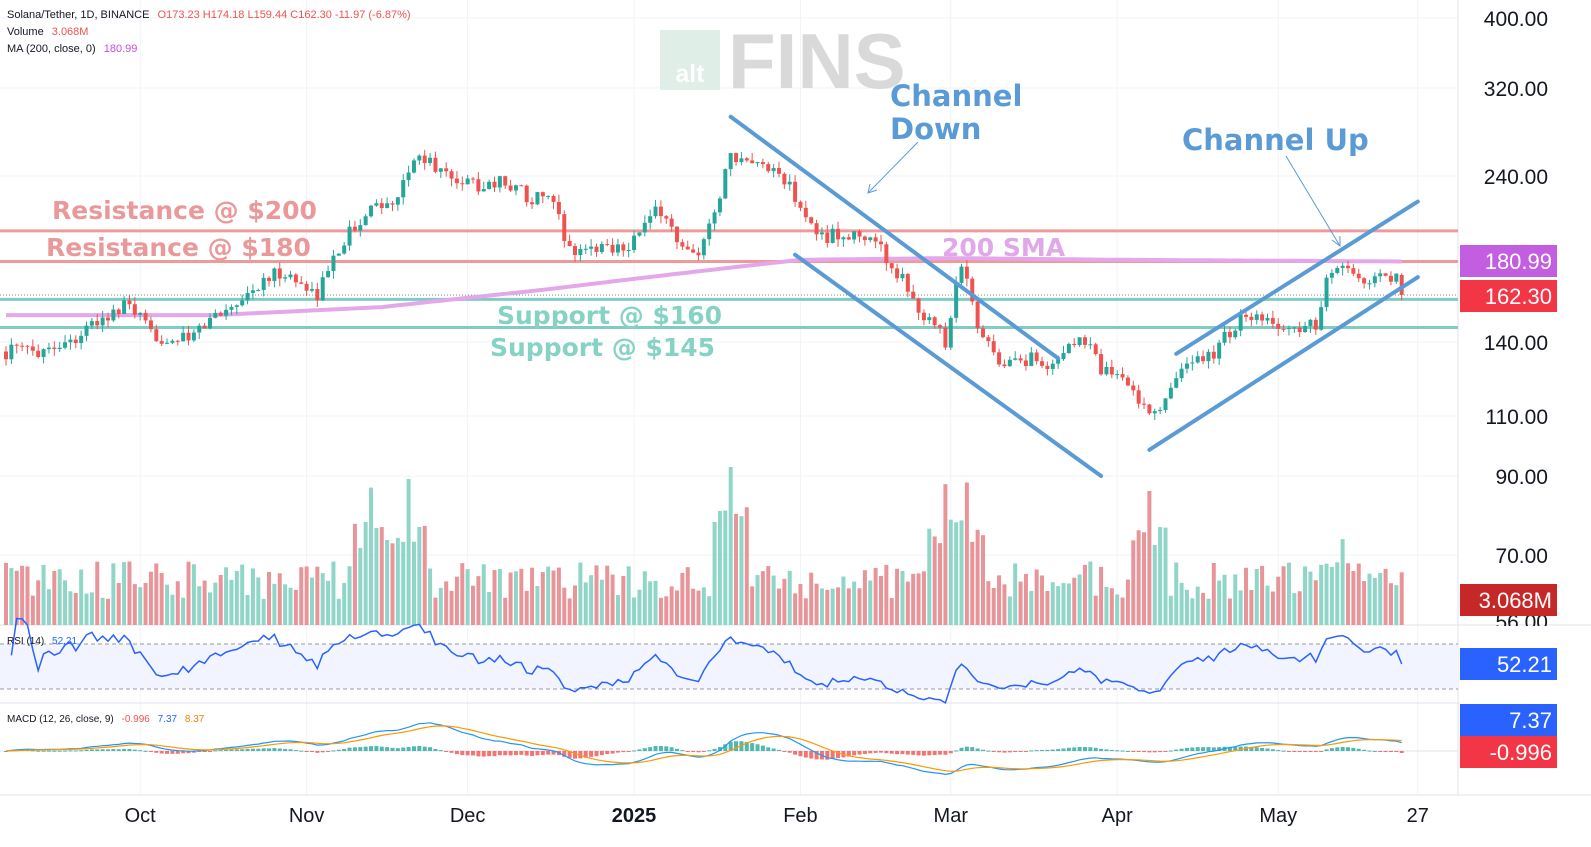 This screenshot has width=1591, height=847. Describe the element at coordinates (178, 247) in the screenshot. I see `resistance-180-label: Resistance @ $180` at that location.